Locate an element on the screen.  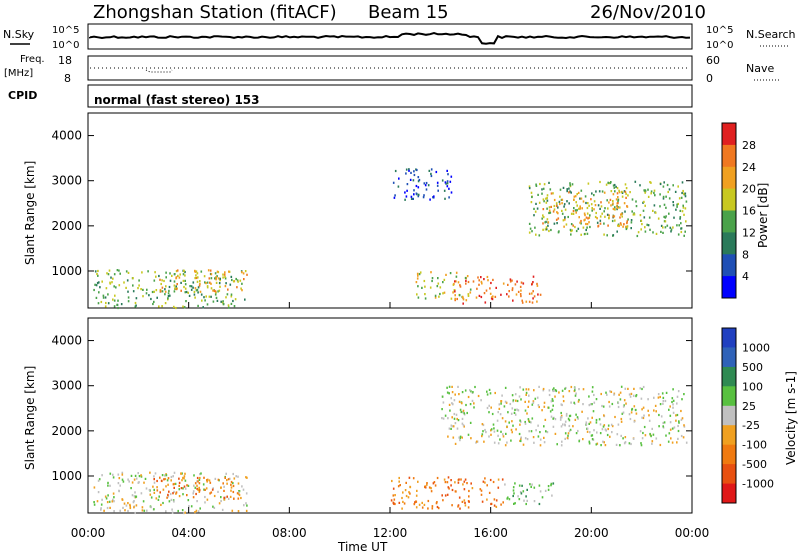
colorbar-tick-label: 1000 is located at coordinates (756, 347).